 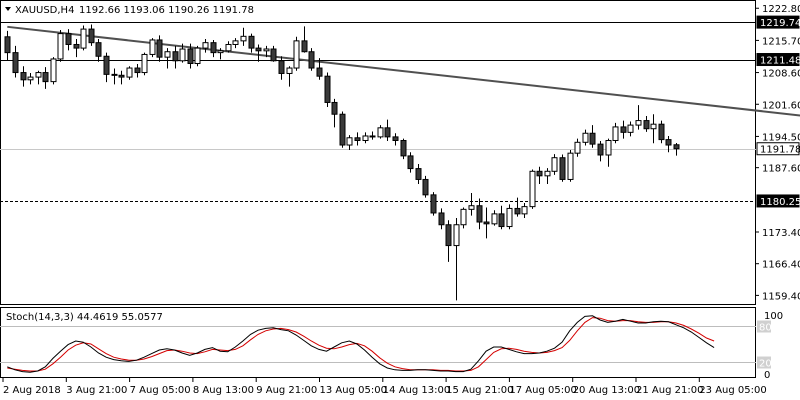 What do you see at coordinates (732, 390) in the screenshot?
I see `time-tick-label: 23 Aug 05:00` at bounding box center [732, 390].